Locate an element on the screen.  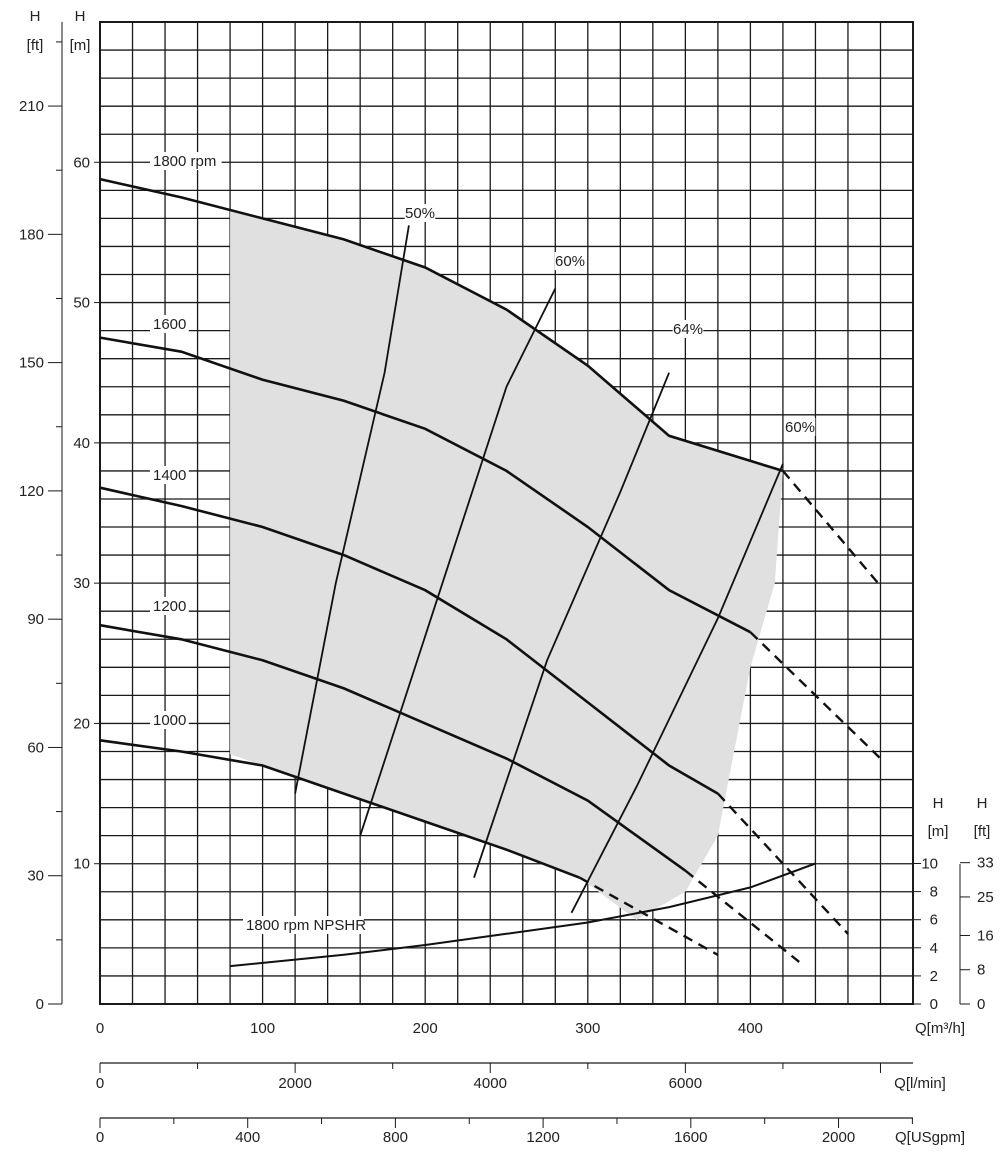
npsh-ft-axis-title: H is located at coordinates (982, 803).